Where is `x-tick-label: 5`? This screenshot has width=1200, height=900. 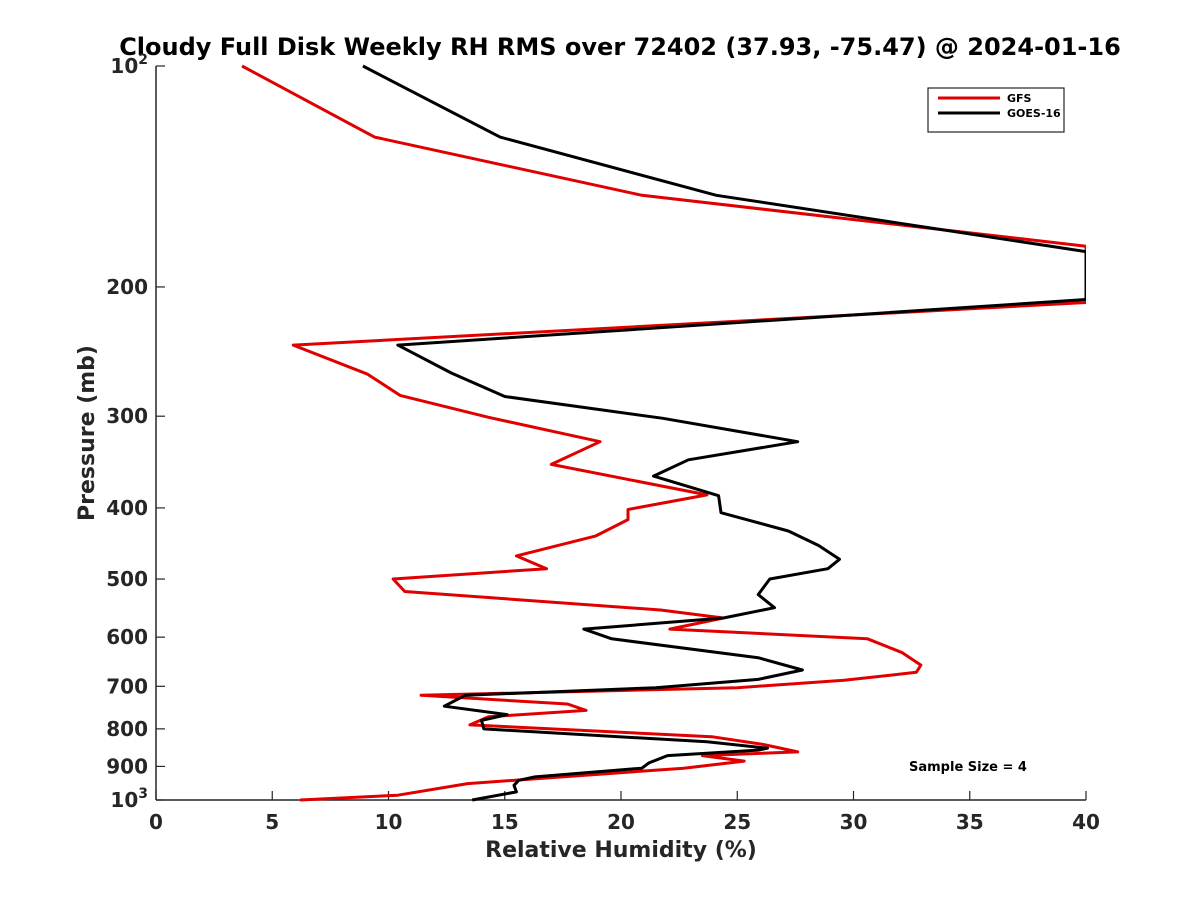
x-tick-label: 5 is located at coordinates (272, 822).